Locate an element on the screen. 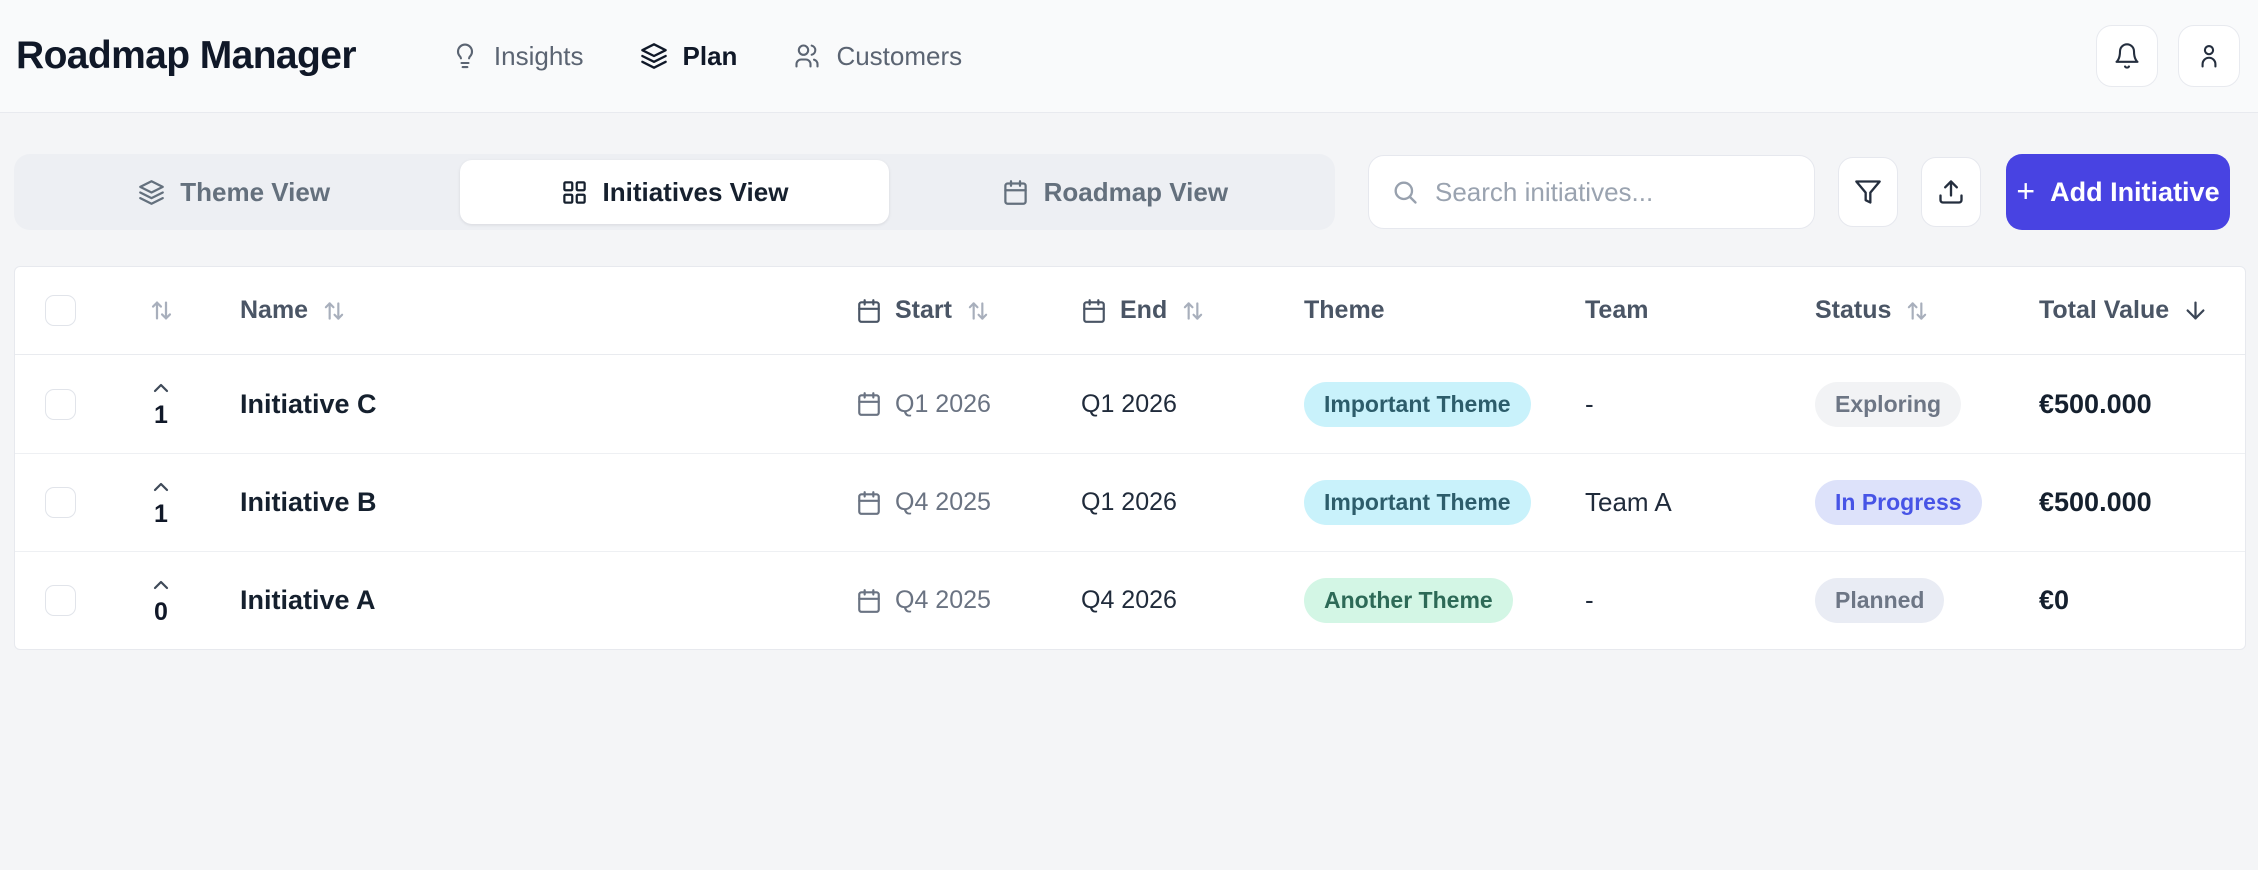 Image resolution: width=2258 pixels, height=870 pixels. header-status: Status is located at coordinates (1898, 310).